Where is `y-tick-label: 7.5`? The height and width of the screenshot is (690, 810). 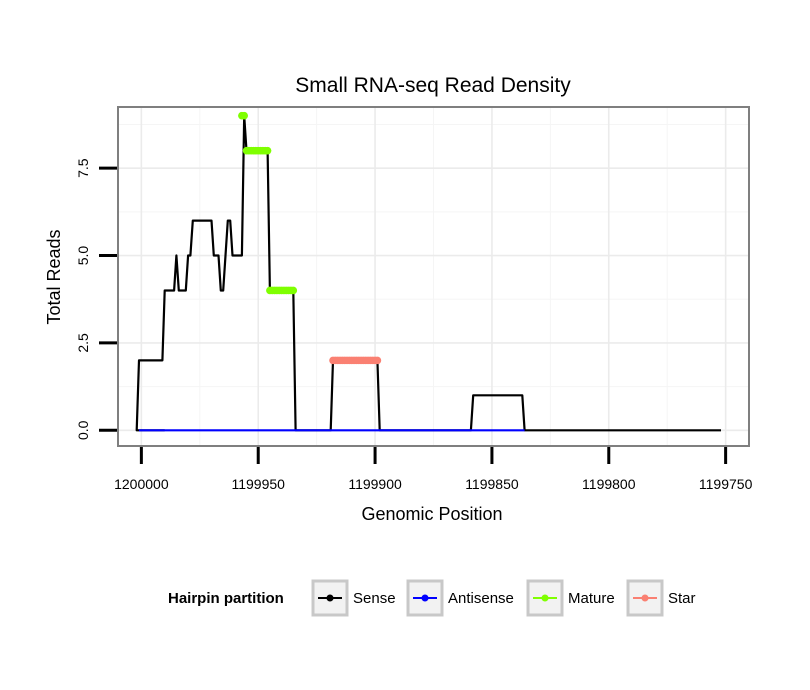 y-tick-label: 7.5 is located at coordinates (83, 168).